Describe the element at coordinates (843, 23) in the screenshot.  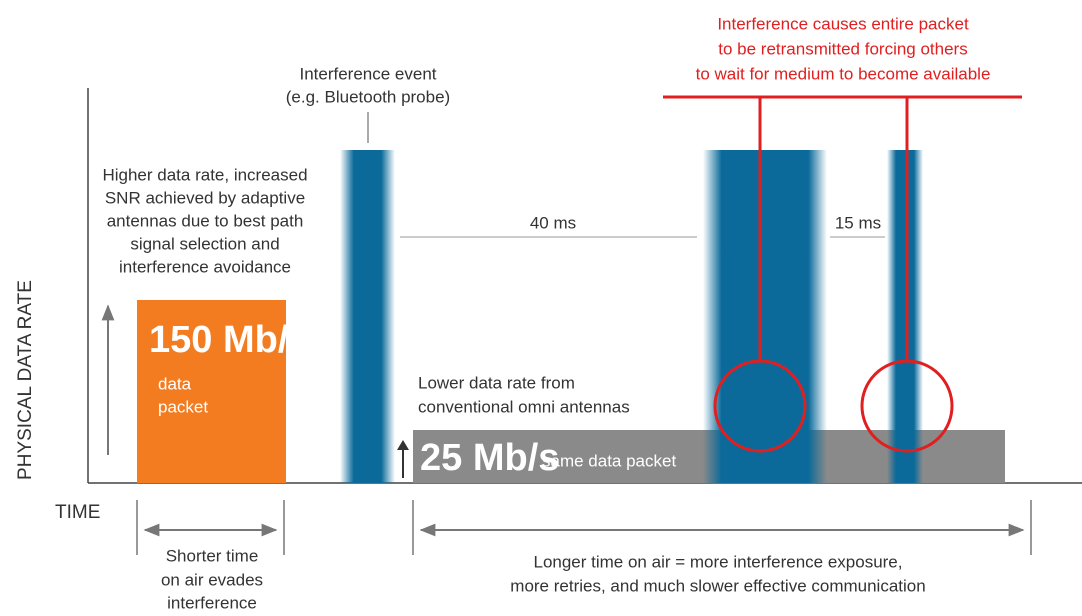
I see `retransmit-note: Interference causes entire packet` at that location.